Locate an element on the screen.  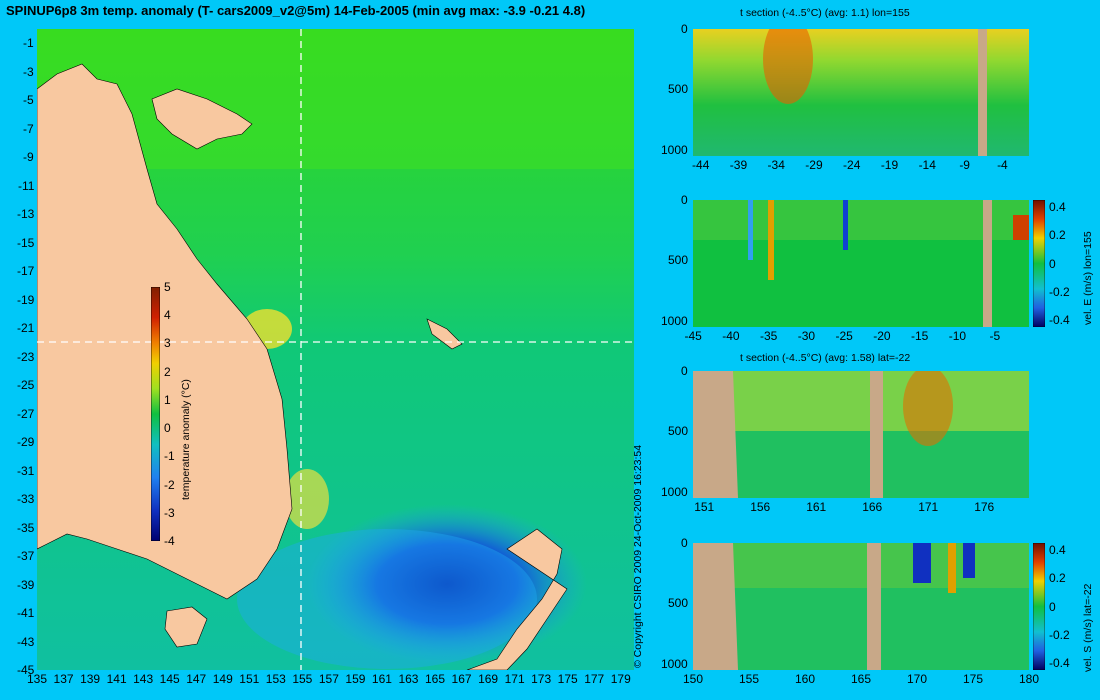
map-y-tick: -1 is located at coordinates (28, 43).